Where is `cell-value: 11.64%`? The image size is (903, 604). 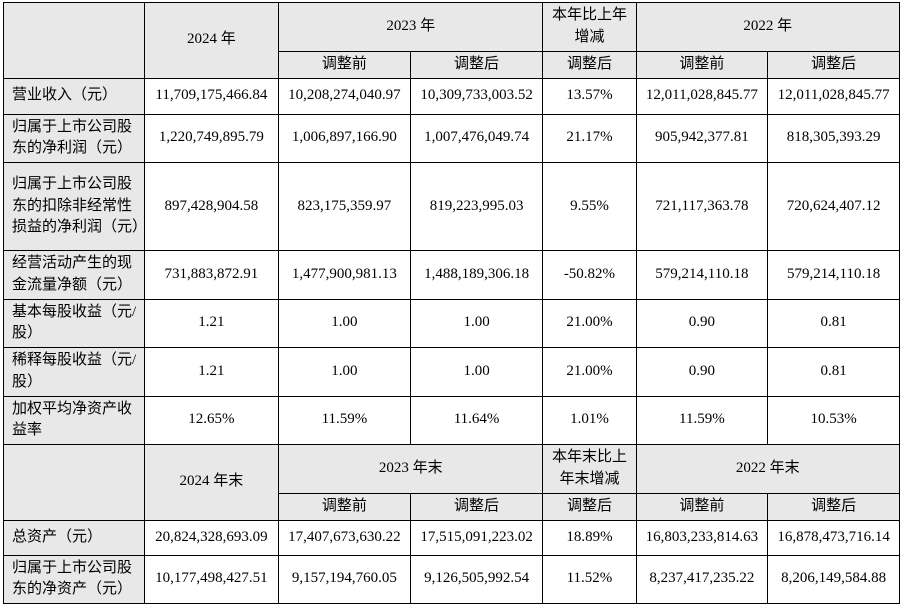
cell-value: 11.64% is located at coordinates (476, 420).